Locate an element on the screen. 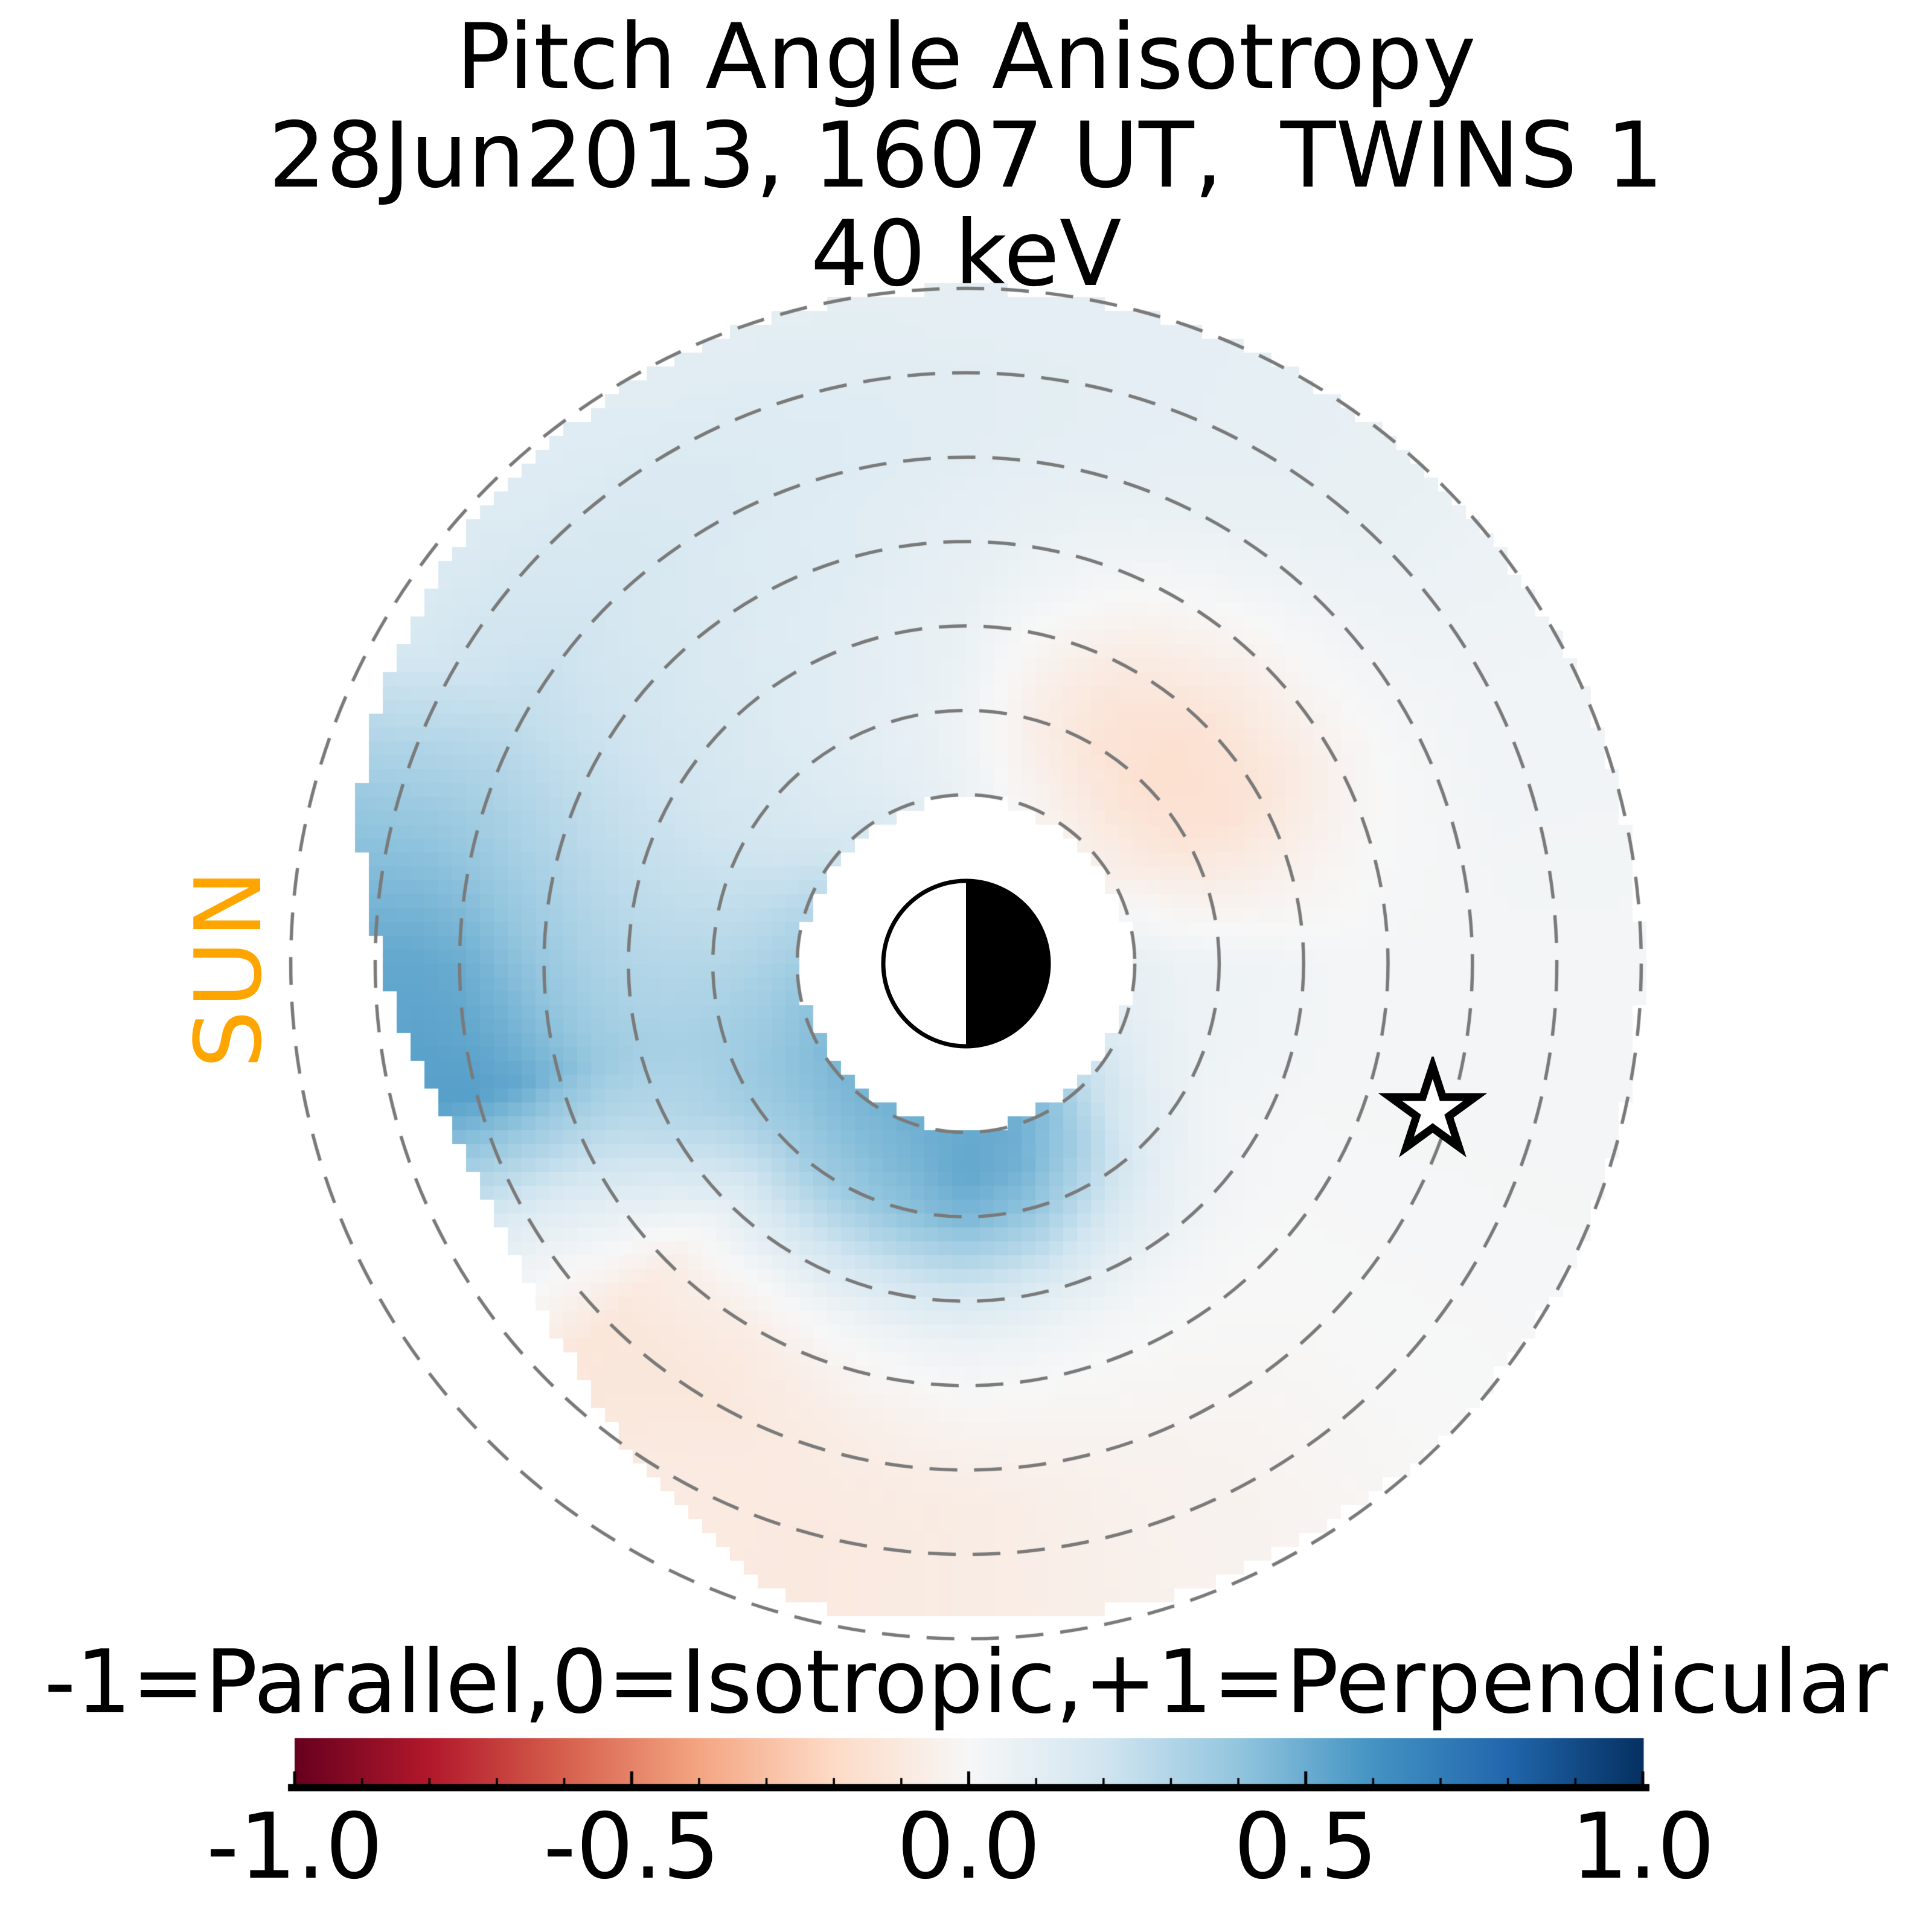 The width and height of the screenshot is (1932, 1932). title-line-2: 28Jun2013, 1607 UT, TWINS 1 is located at coordinates (966, 156).